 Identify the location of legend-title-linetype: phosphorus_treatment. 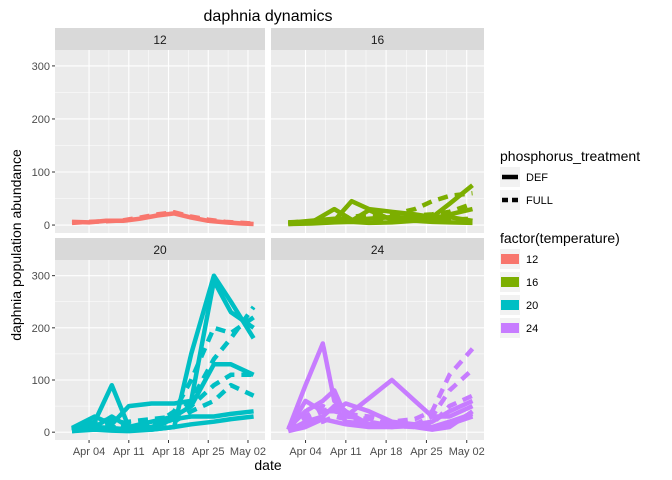
(570, 156).